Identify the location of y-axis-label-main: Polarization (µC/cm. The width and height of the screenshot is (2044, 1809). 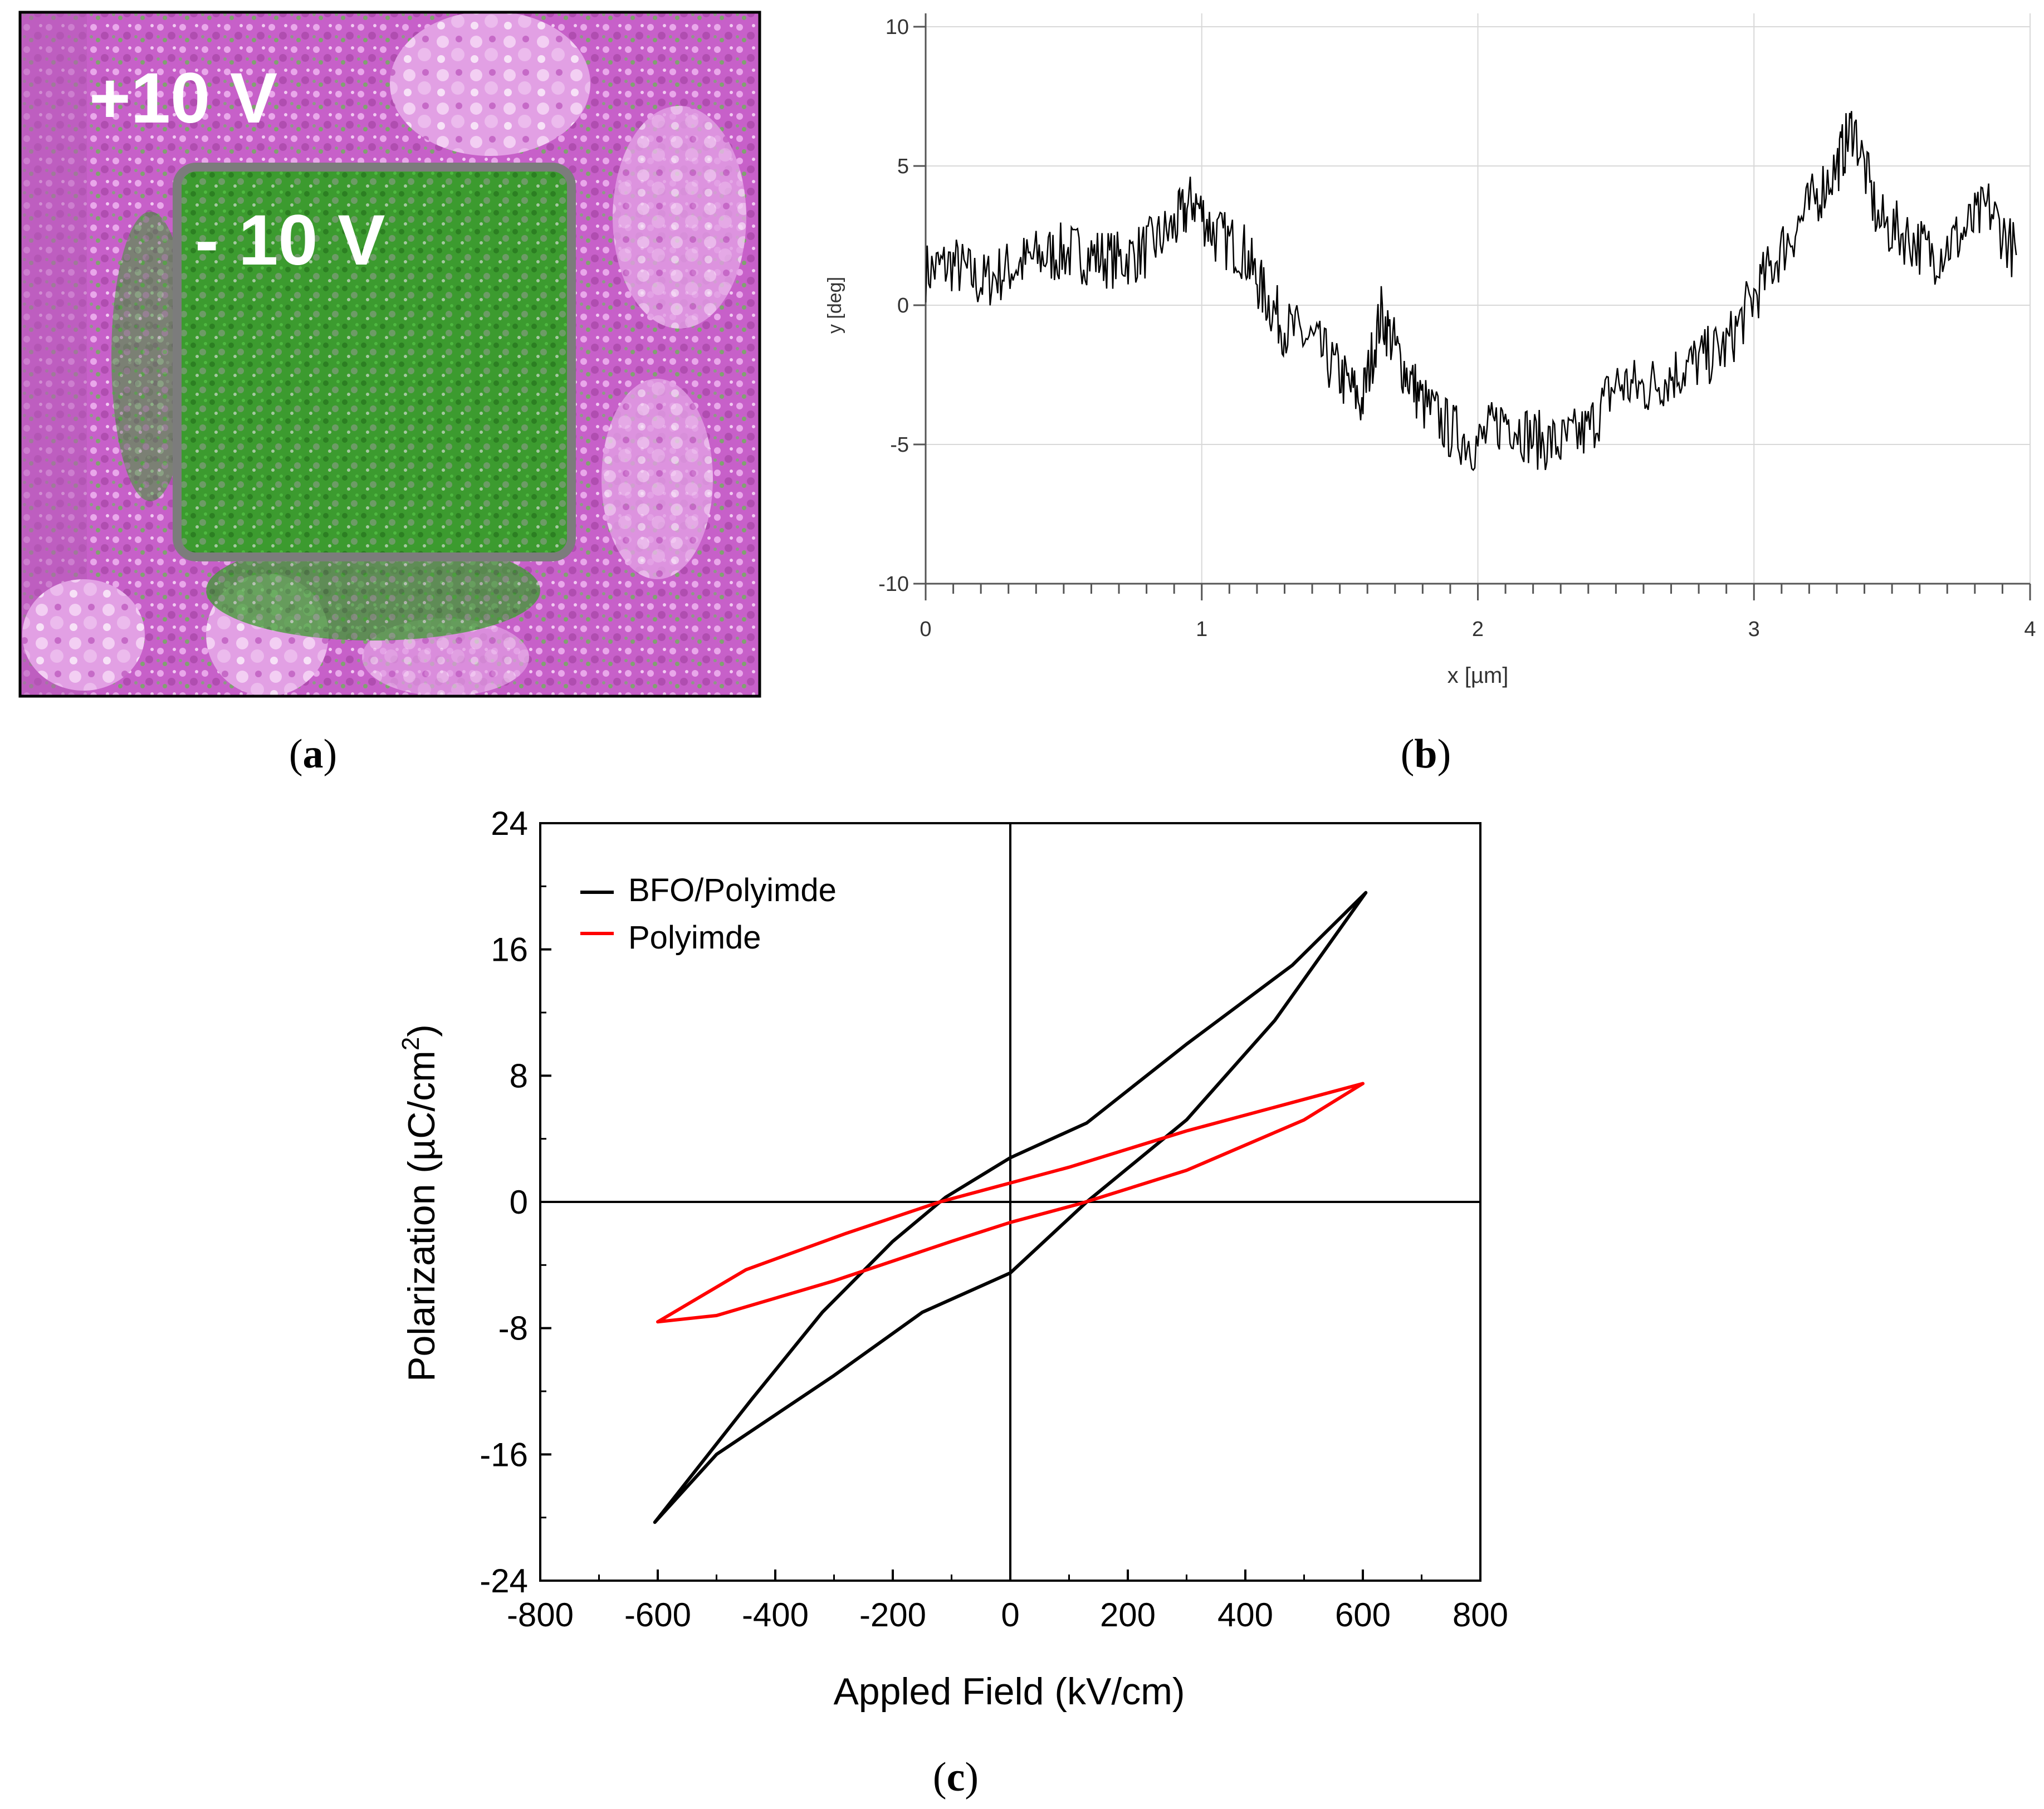
(421, 1216).